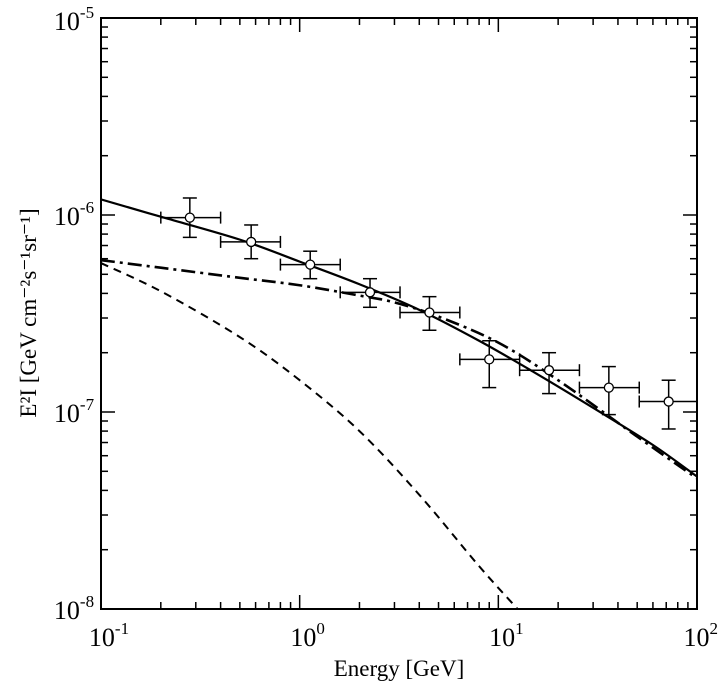 The width and height of the screenshot is (720, 689). What do you see at coordinates (399, 668) in the screenshot?
I see `x-axis-label: Energy [GeV]` at bounding box center [399, 668].